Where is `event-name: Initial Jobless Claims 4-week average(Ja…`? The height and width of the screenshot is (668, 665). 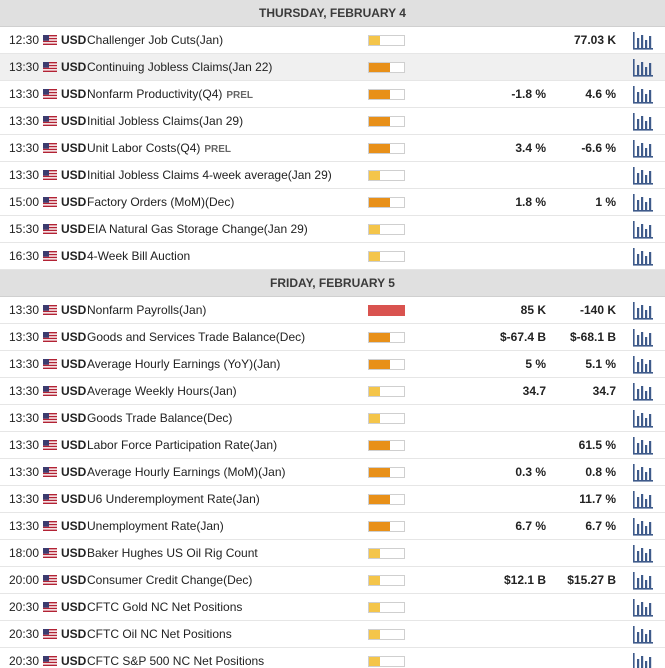
event-name: Initial Jobless Claims 4-week average(Ja… is located at coordinates (211, 175).